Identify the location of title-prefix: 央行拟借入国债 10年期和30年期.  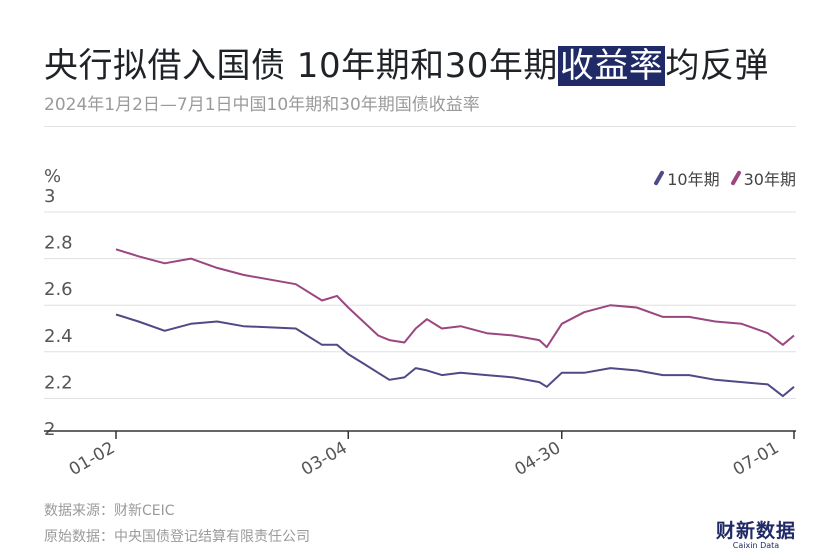
(301, 66).